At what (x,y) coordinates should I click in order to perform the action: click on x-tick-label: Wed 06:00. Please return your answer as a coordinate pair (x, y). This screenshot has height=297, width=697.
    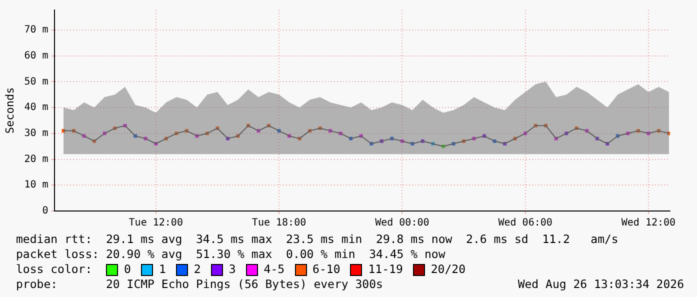
    Looking at the image, I should click on (525, 223).